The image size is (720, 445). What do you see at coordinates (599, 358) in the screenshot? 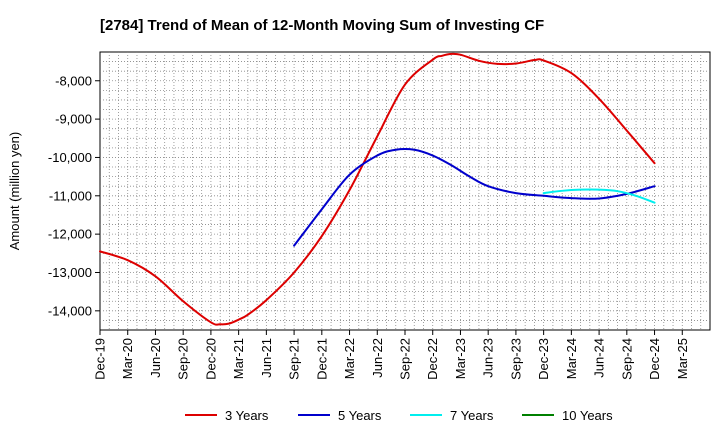
I see `x-tick-label: Jun-24` at bounding box center [599, 358].